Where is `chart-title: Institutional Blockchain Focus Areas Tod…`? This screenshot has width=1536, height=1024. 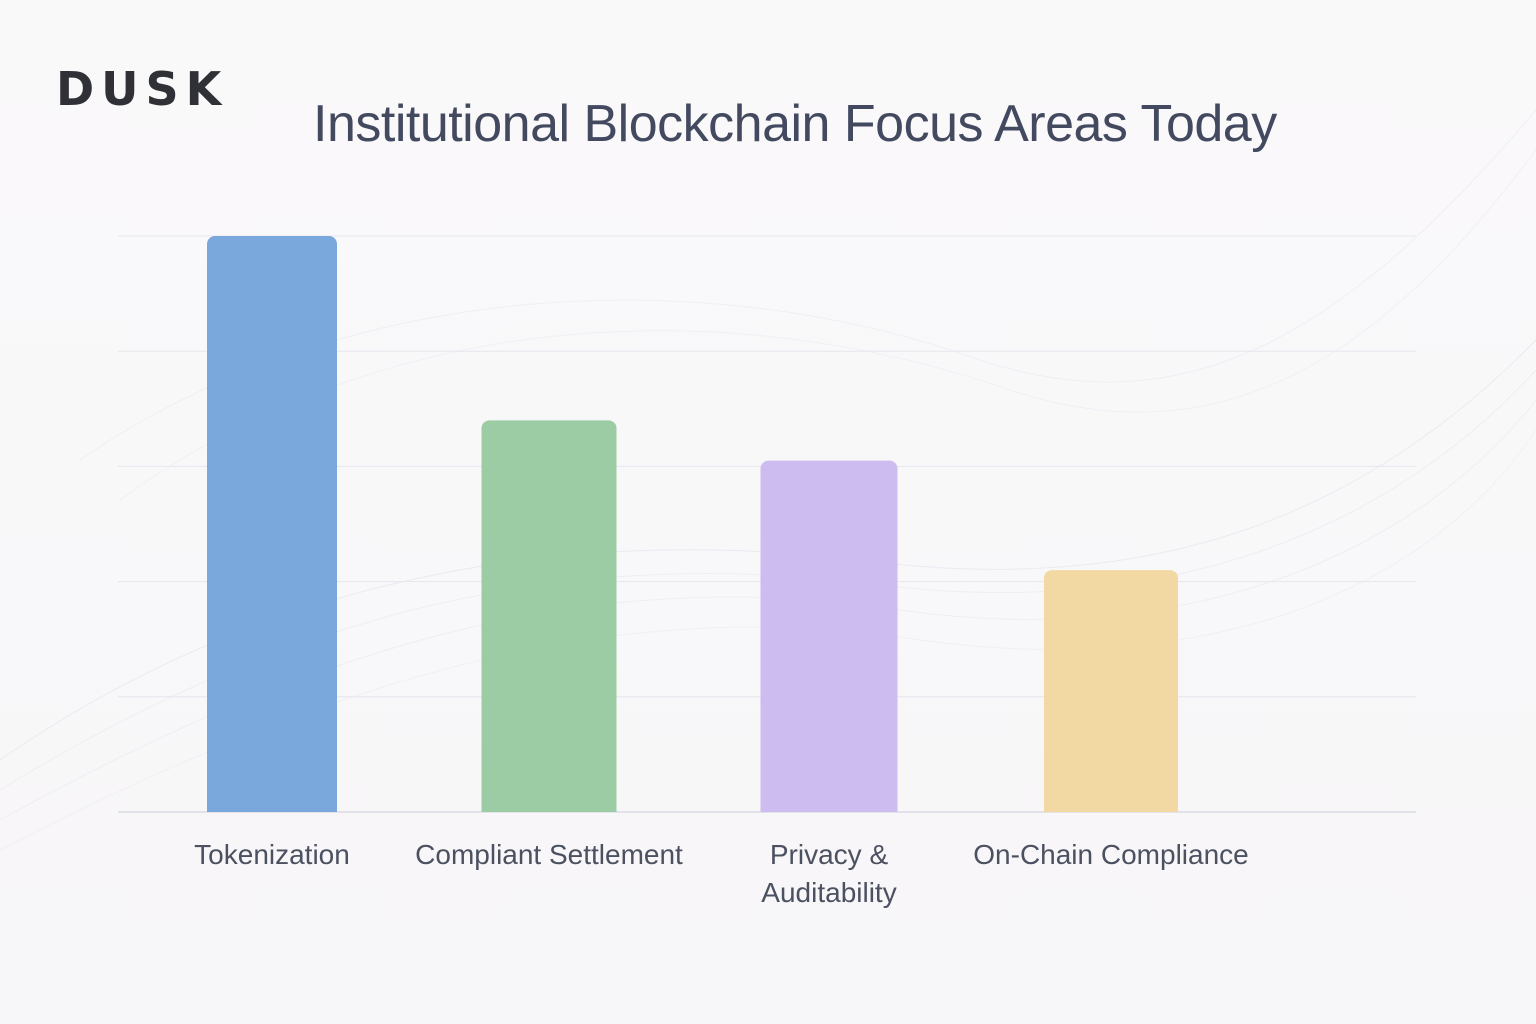 chart-title: Institutional Blockchain Focus Areas Tod… is located at coordinates (795, 124).